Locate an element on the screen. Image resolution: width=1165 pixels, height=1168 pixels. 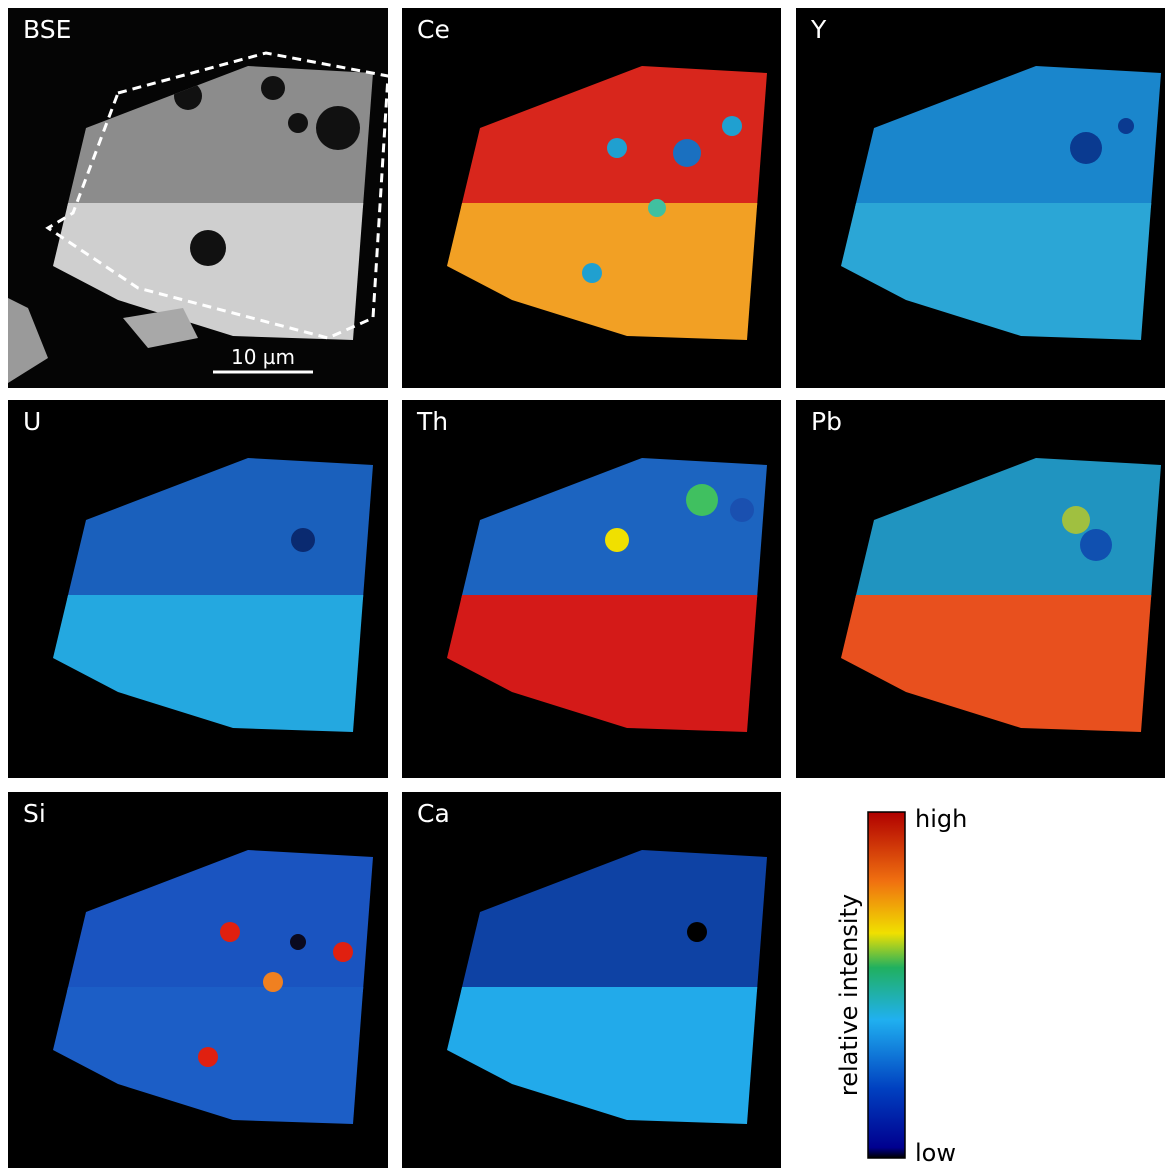
panel: Y is located at coordinates (980, 198).